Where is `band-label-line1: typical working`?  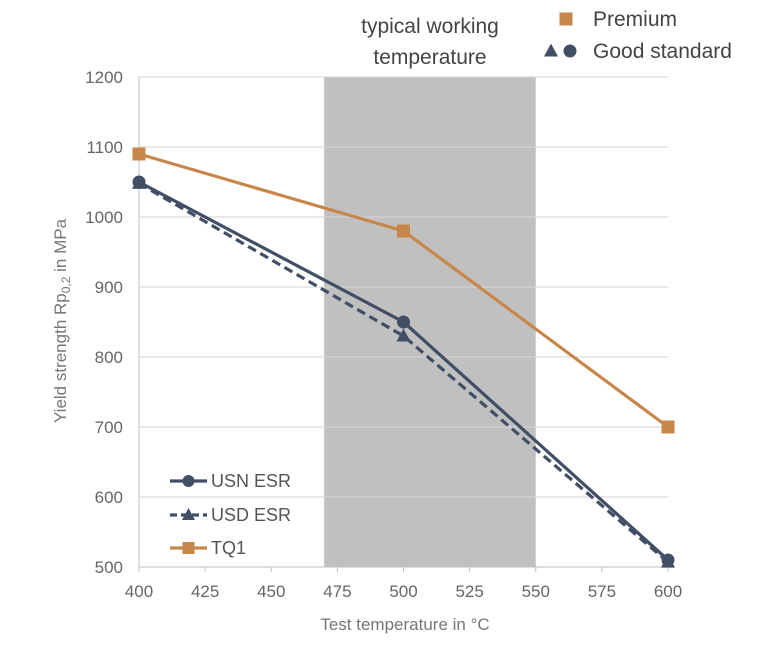 band-label-line1: typical working is located at coordinates (430, 26).